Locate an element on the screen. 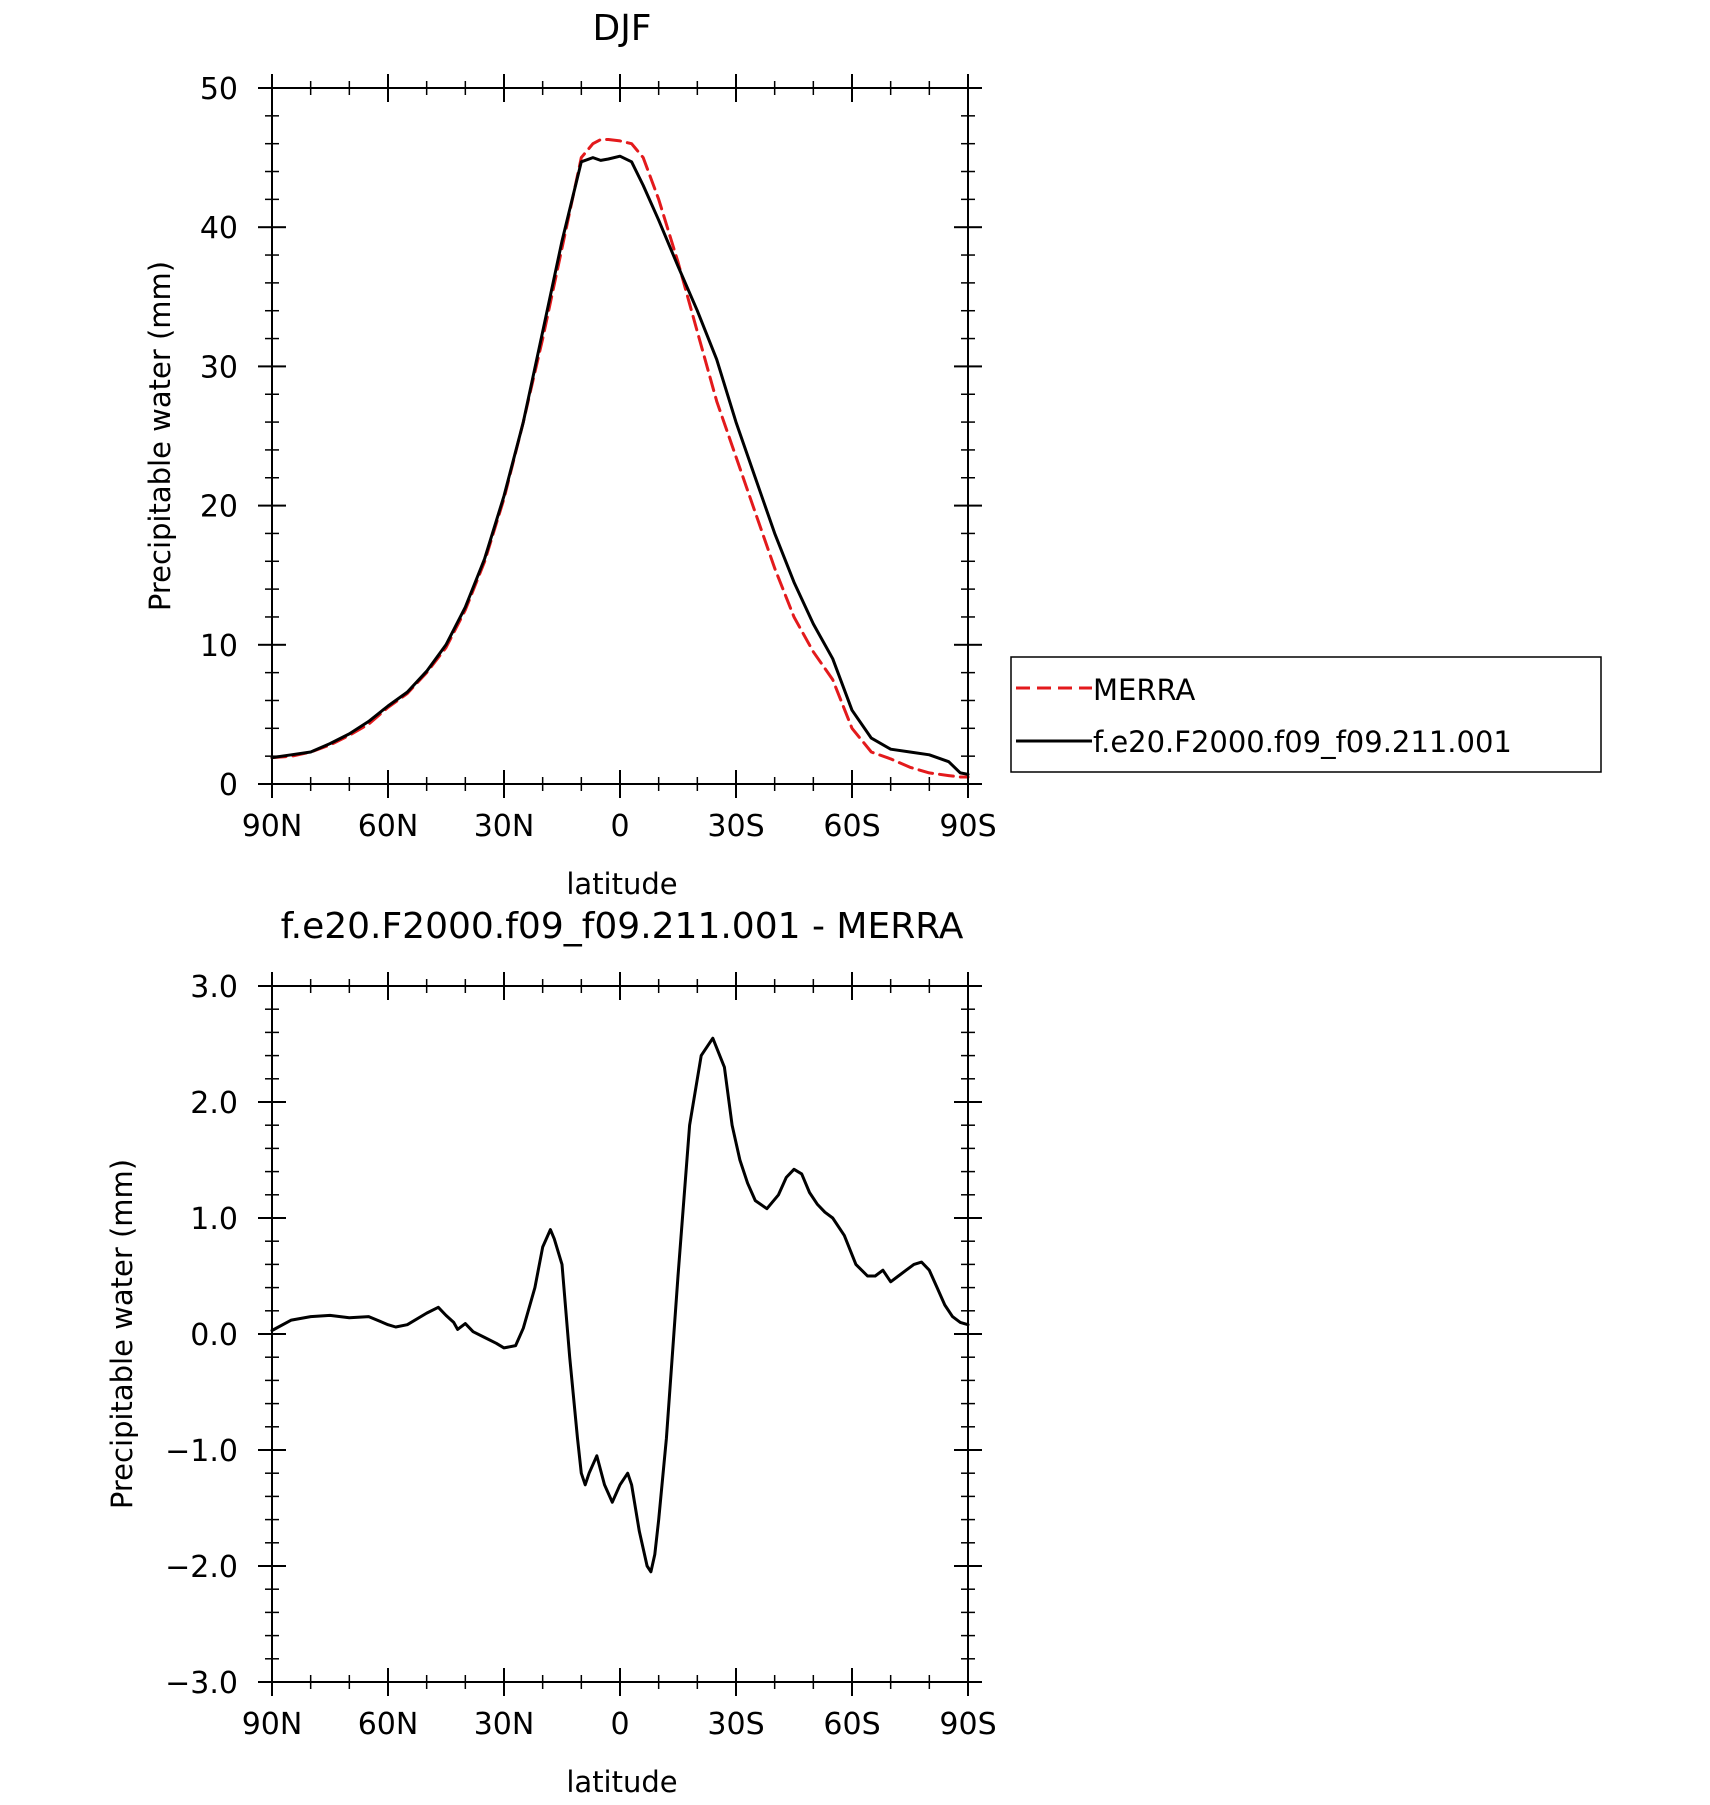 The height and width of the screenshot is (1805, 1710). top-x-tick-label: 60N is located at coordinates (388, 826).